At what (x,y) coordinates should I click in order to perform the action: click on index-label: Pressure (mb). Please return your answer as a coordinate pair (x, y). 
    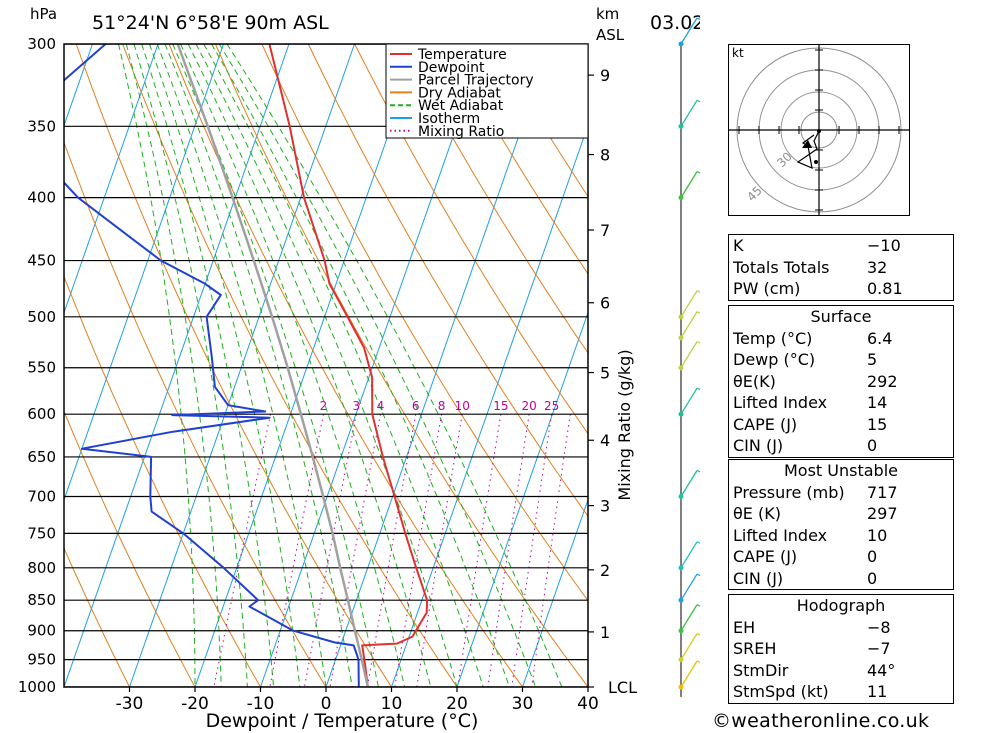
    Looking at the image, I should click on (789, 492).